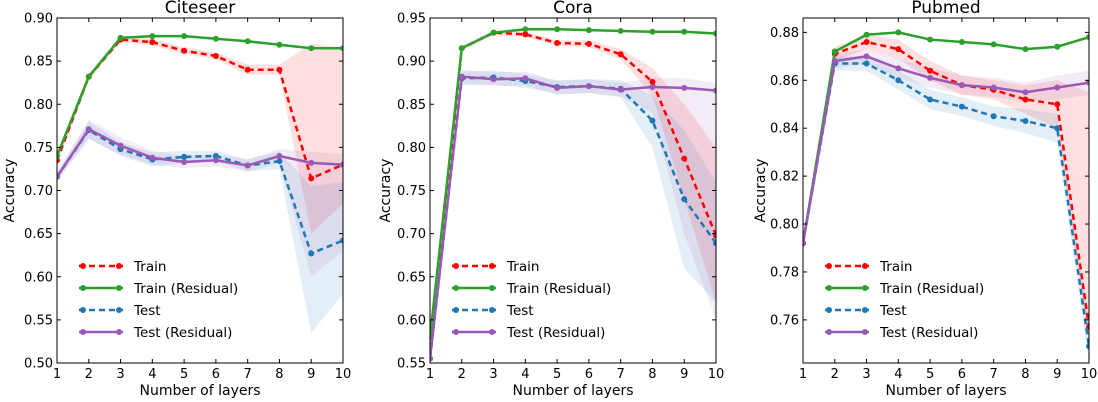 The image size is (1098, 402). I want to click on y-tick-label: 0.75, so click(411, 191).